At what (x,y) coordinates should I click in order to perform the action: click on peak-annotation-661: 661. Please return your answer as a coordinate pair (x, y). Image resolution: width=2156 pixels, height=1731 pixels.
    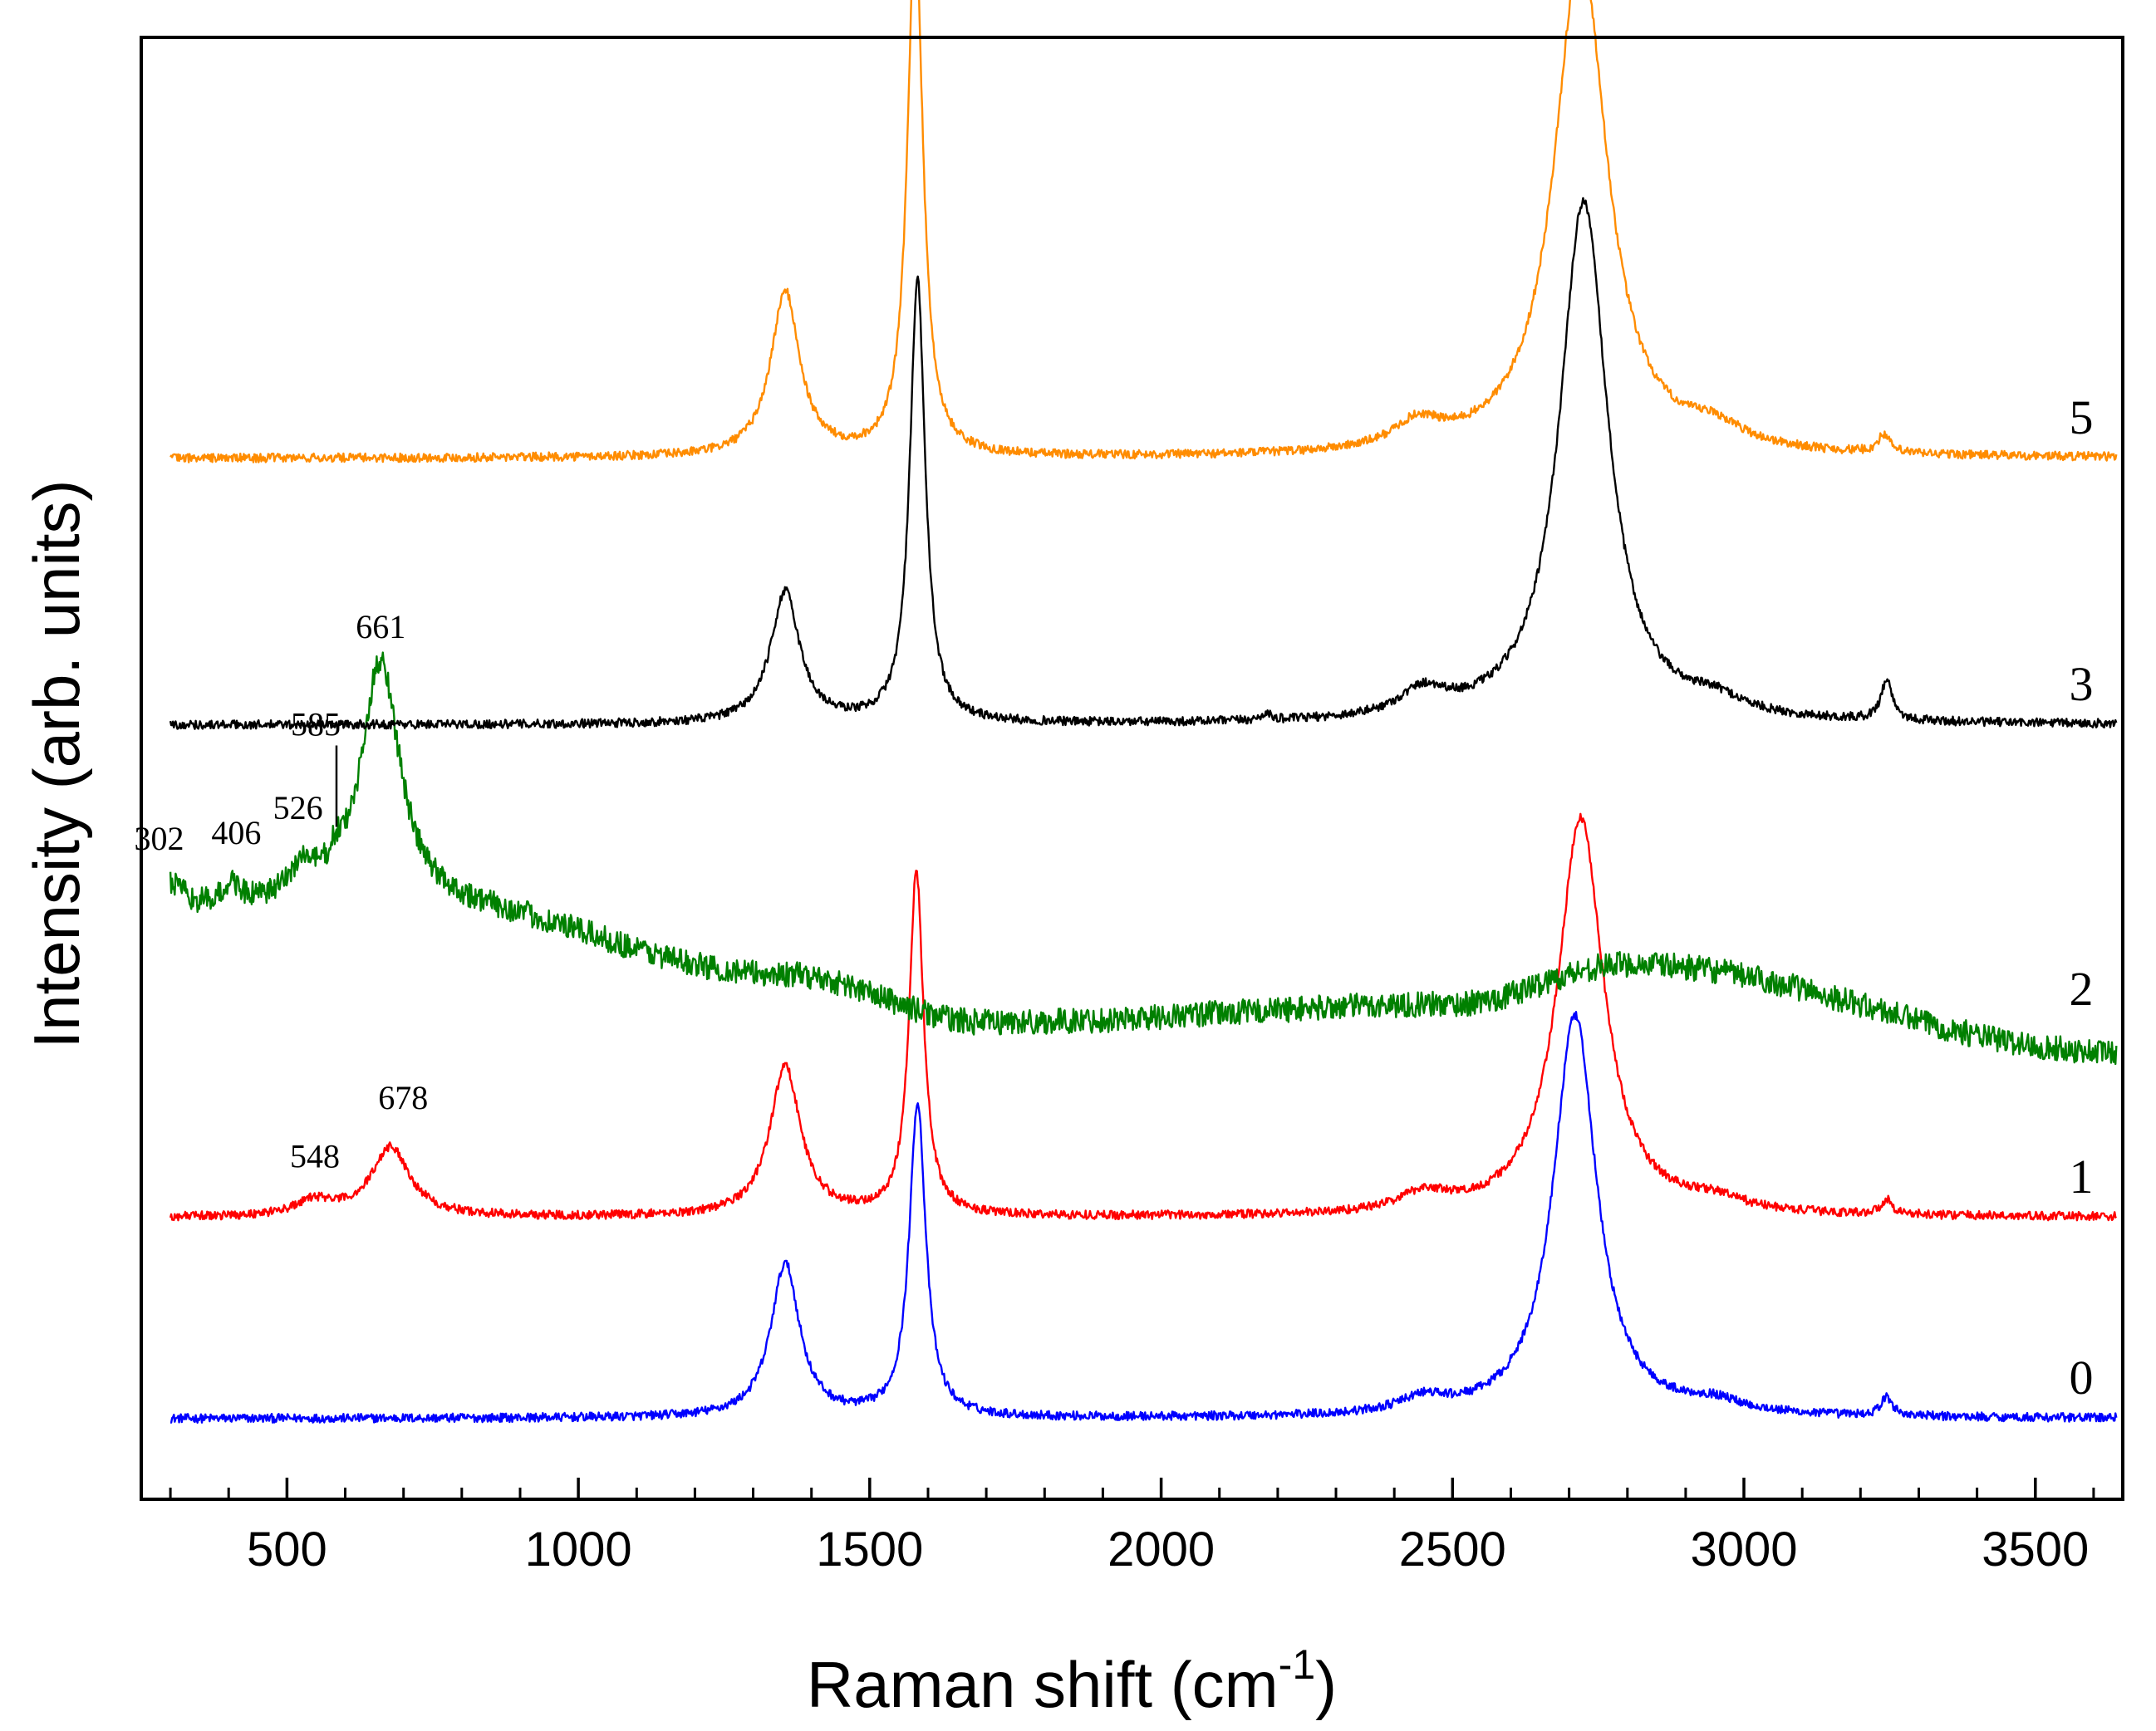
    Looking at the image, I should click on (380, 626).